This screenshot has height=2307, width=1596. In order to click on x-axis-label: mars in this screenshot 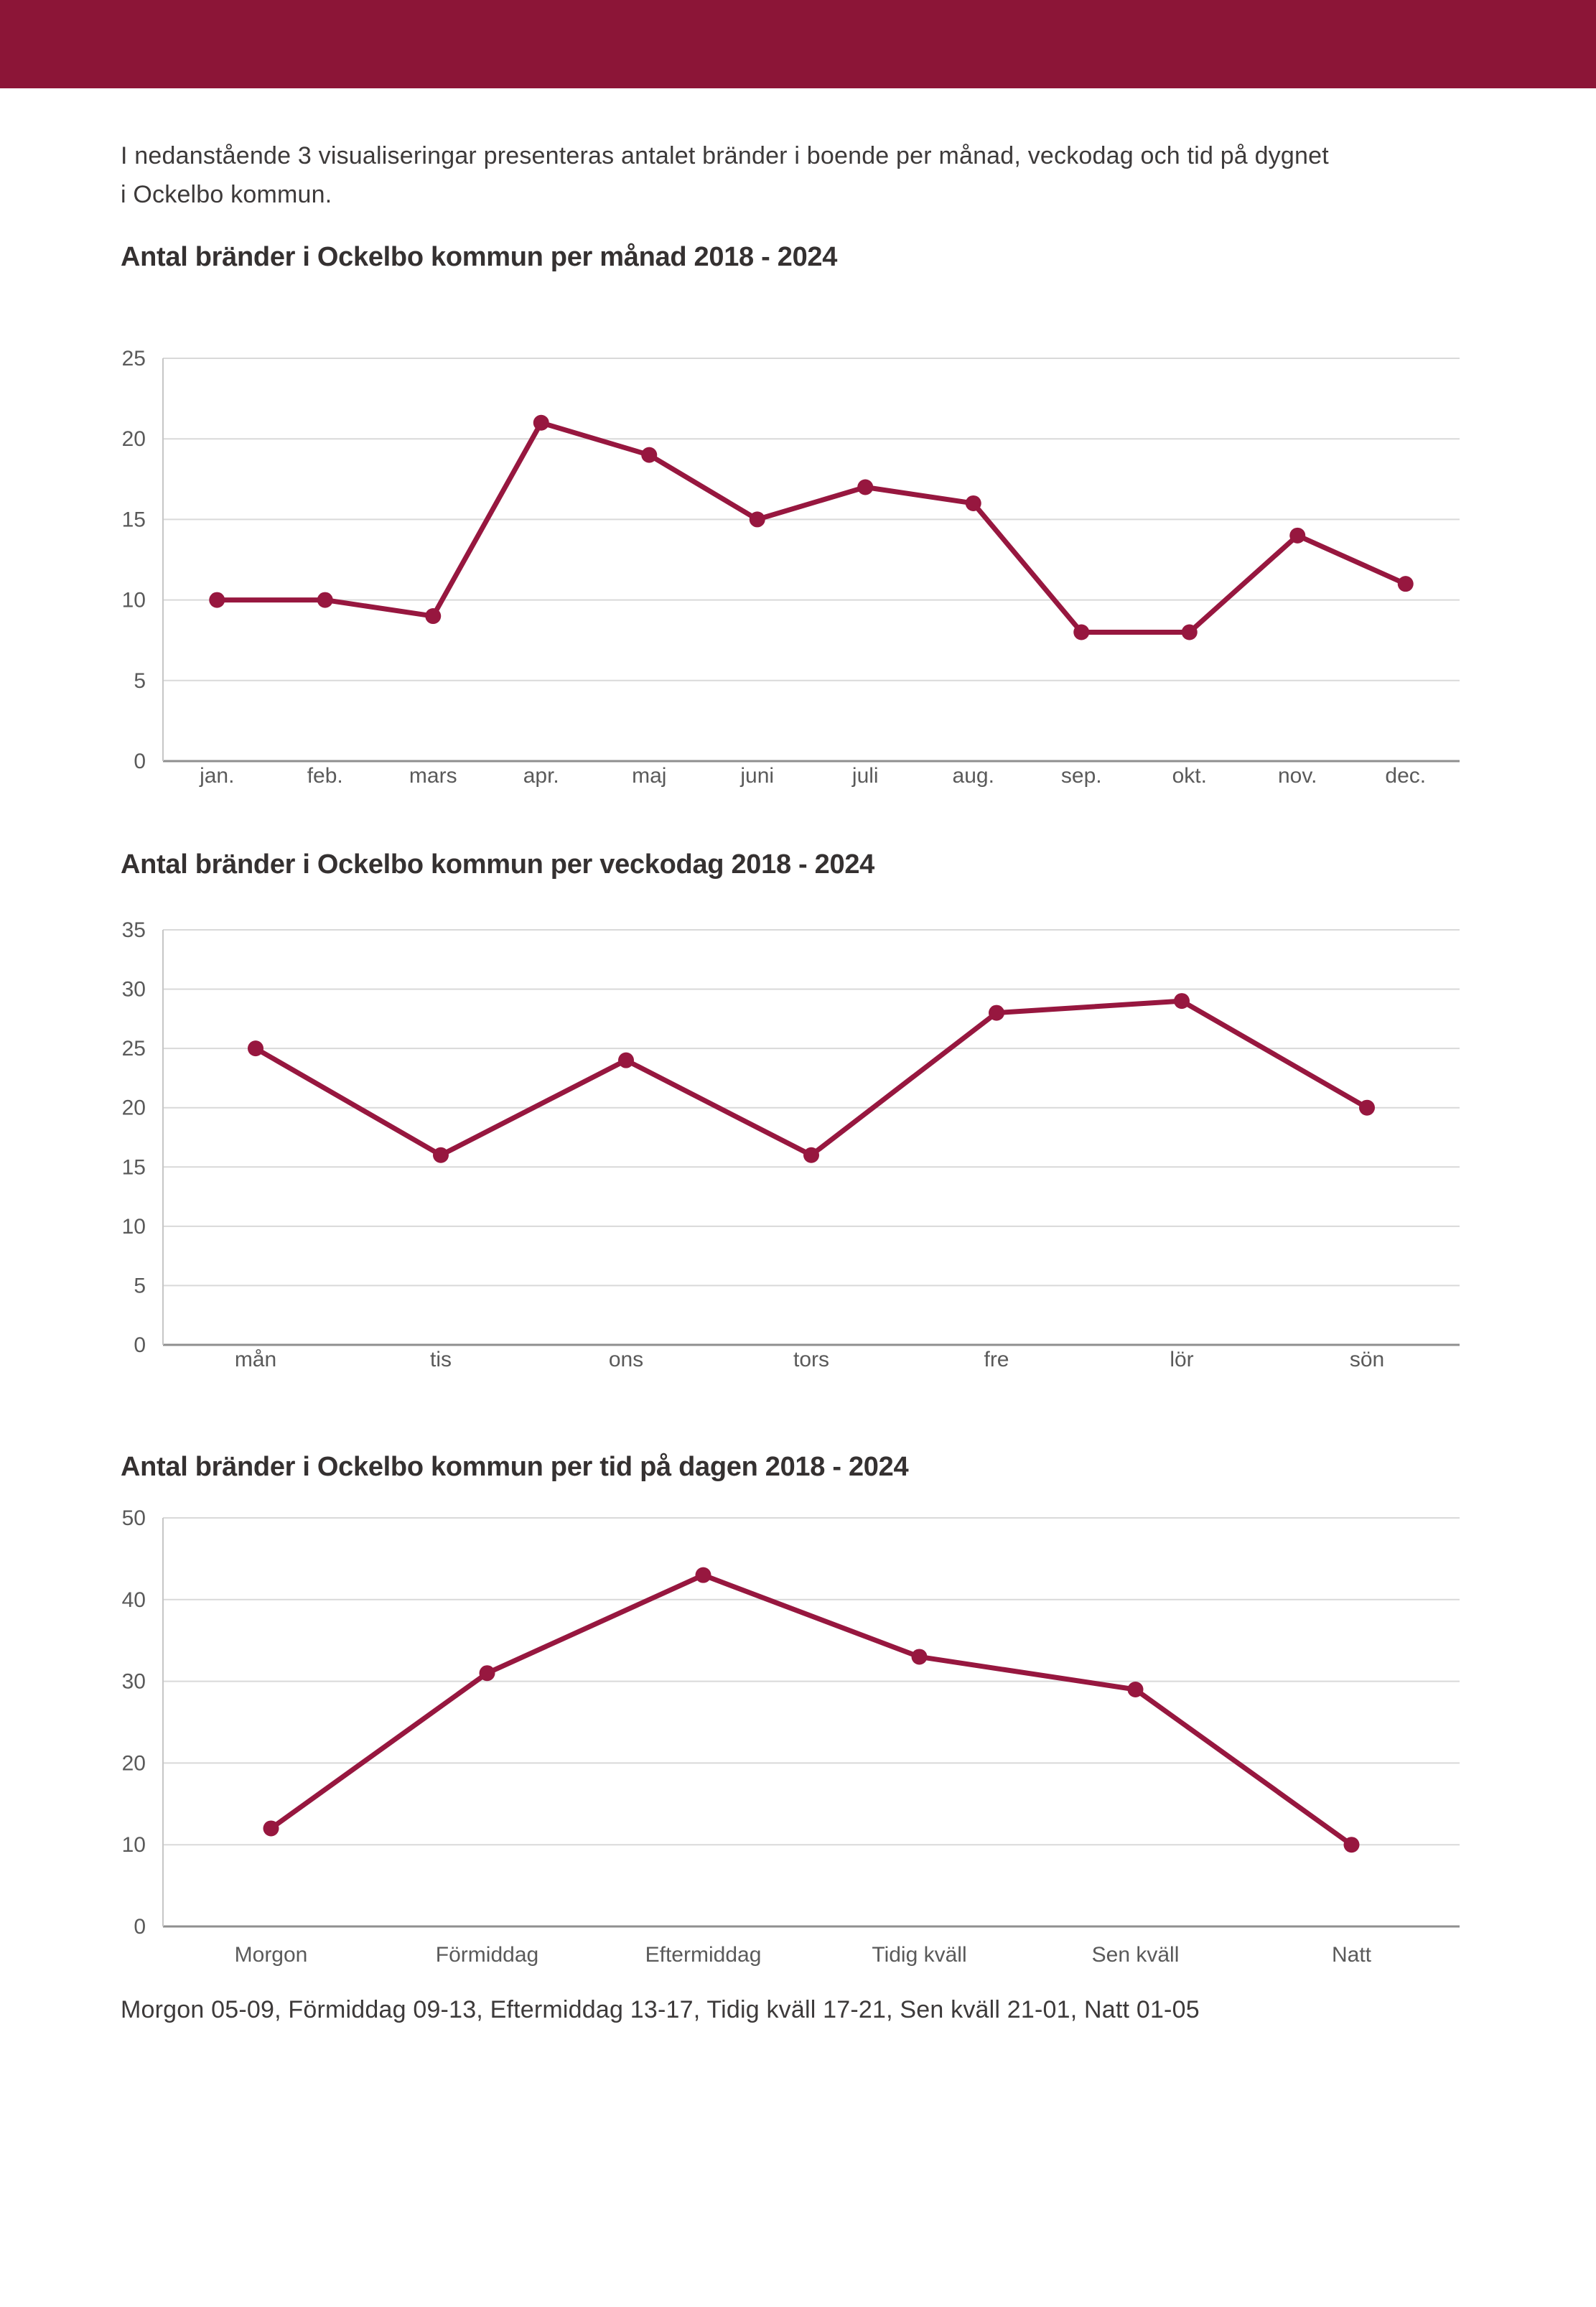, I will do `click(433, 776)`.